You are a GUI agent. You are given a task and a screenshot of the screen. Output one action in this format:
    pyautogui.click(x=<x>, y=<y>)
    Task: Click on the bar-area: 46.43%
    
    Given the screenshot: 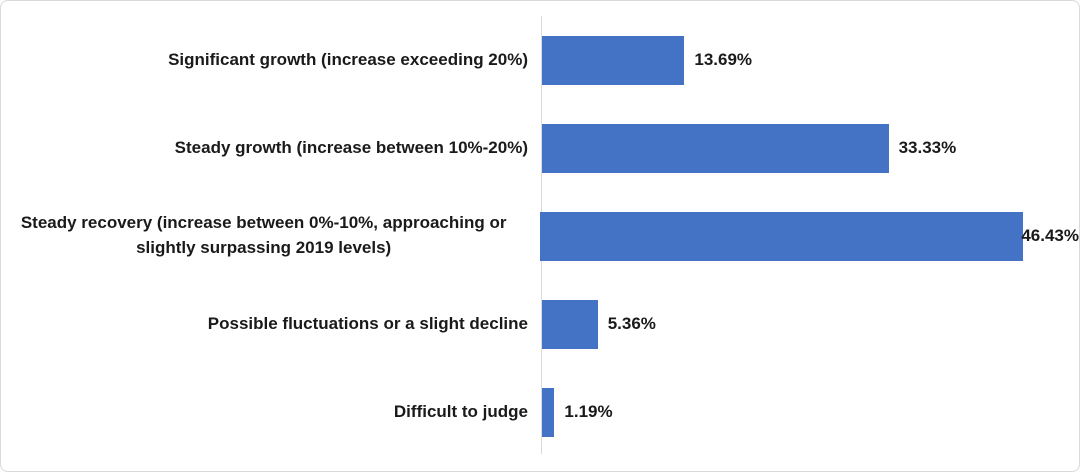 What is the action you would take?
    pyautogui.click(x=809, y=236)
    